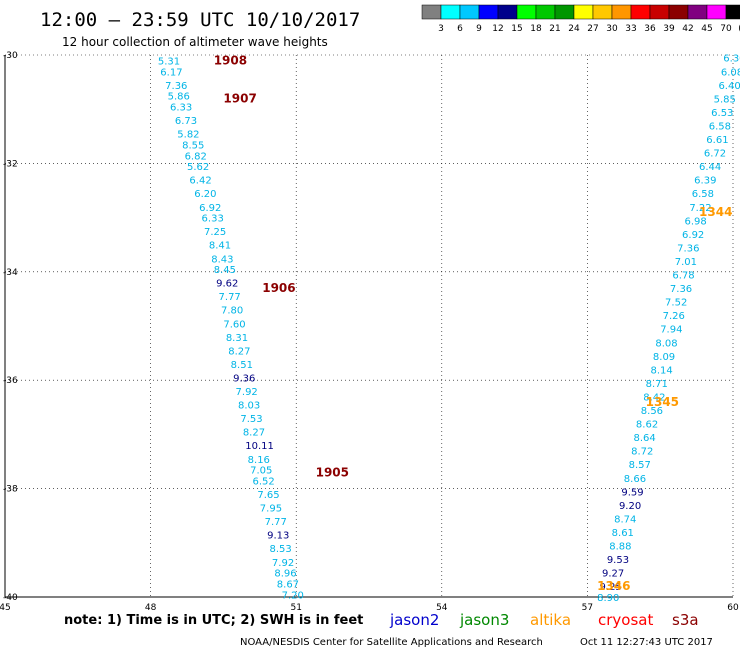 This screenshot has width=740, height=650. What do you see at coordinates (620, 547) in the screenshot?
I see `wave-height-value: 8.88` at bounding box center [620, 547].